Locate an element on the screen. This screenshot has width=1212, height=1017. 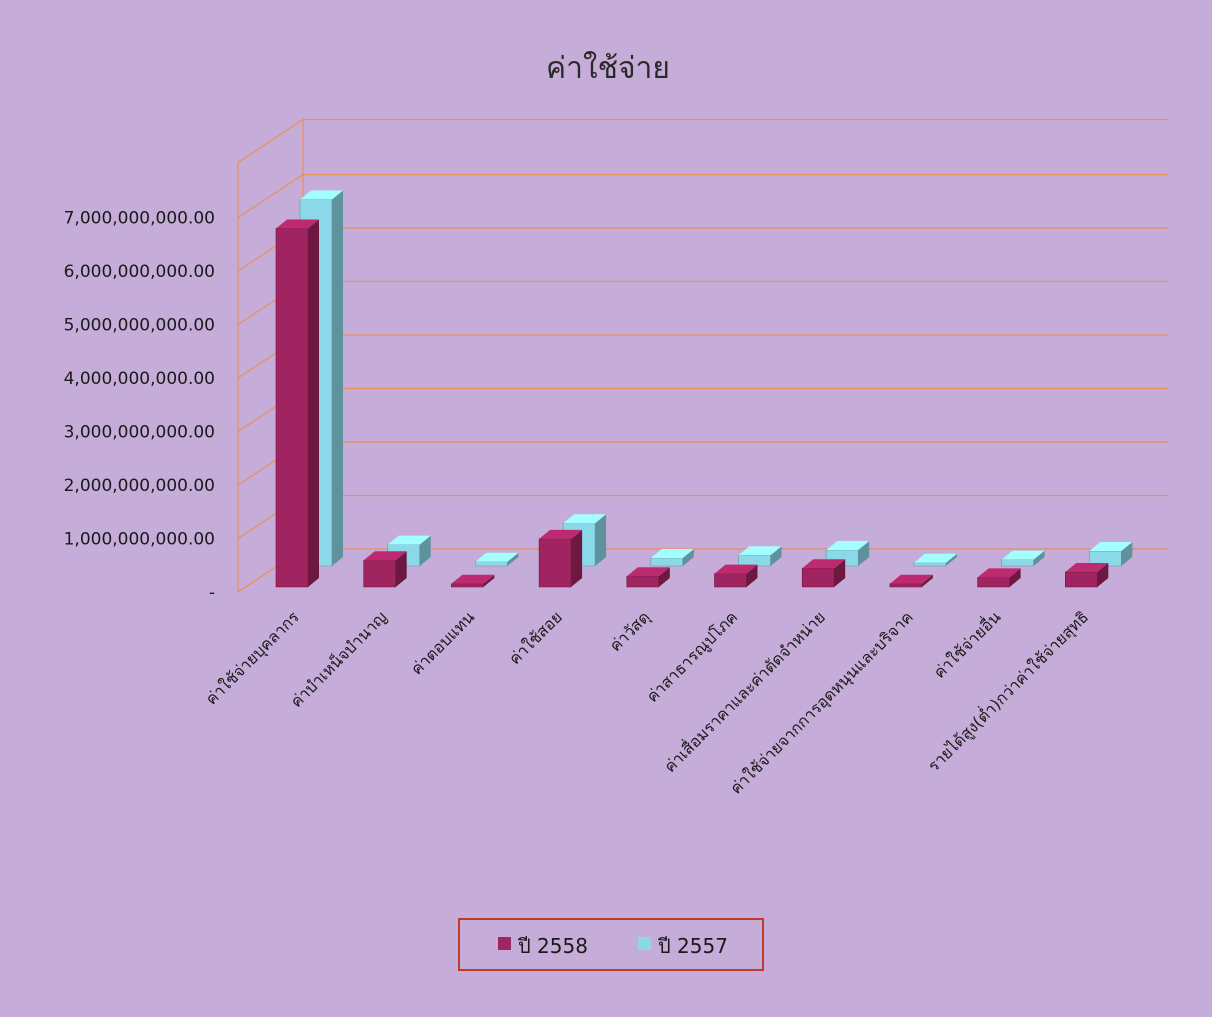
y-tick-label: 4,000,000,000.00 is located at coordinates (139, 379).